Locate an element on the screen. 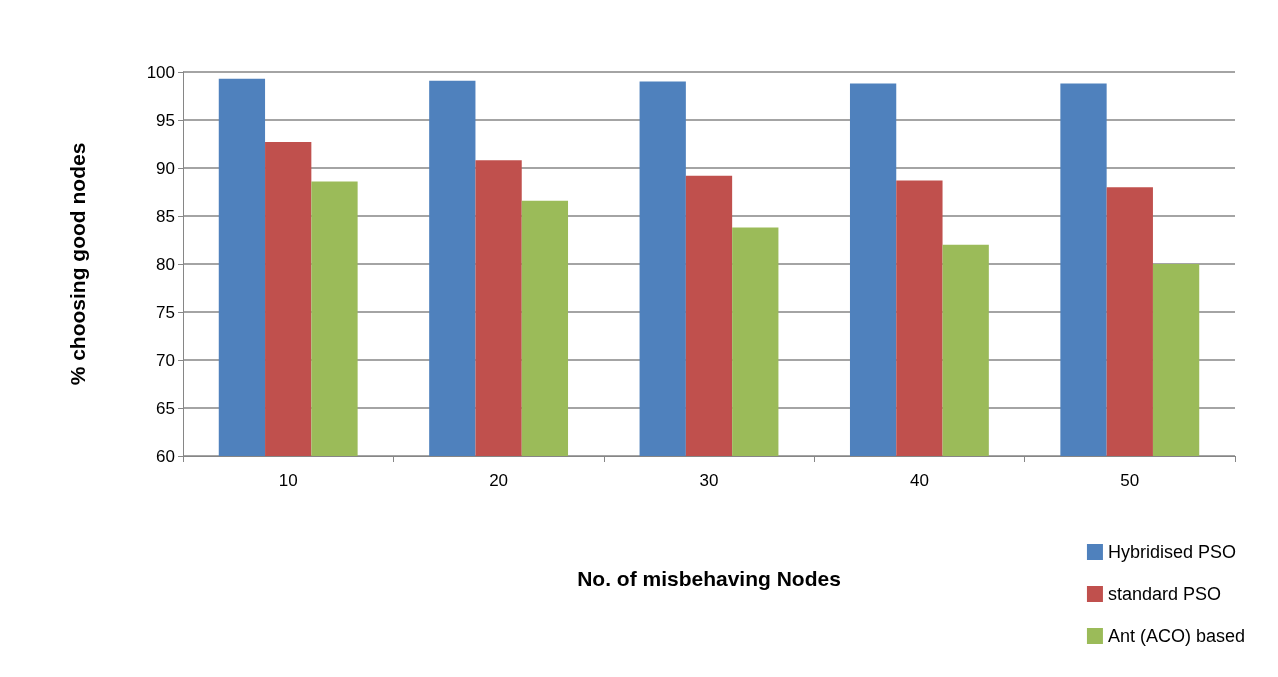 The image size is (1278, 677). y-axis-title: % choosing good nodes is located at coordinates (77, 264).